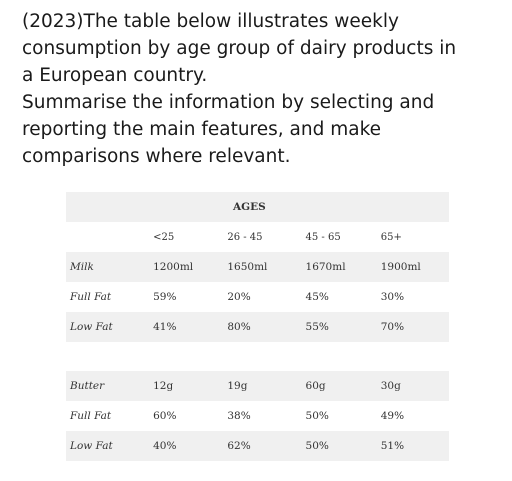 The image size is (512, 481). I want to click on row-label: Butter, so click(87, 386).